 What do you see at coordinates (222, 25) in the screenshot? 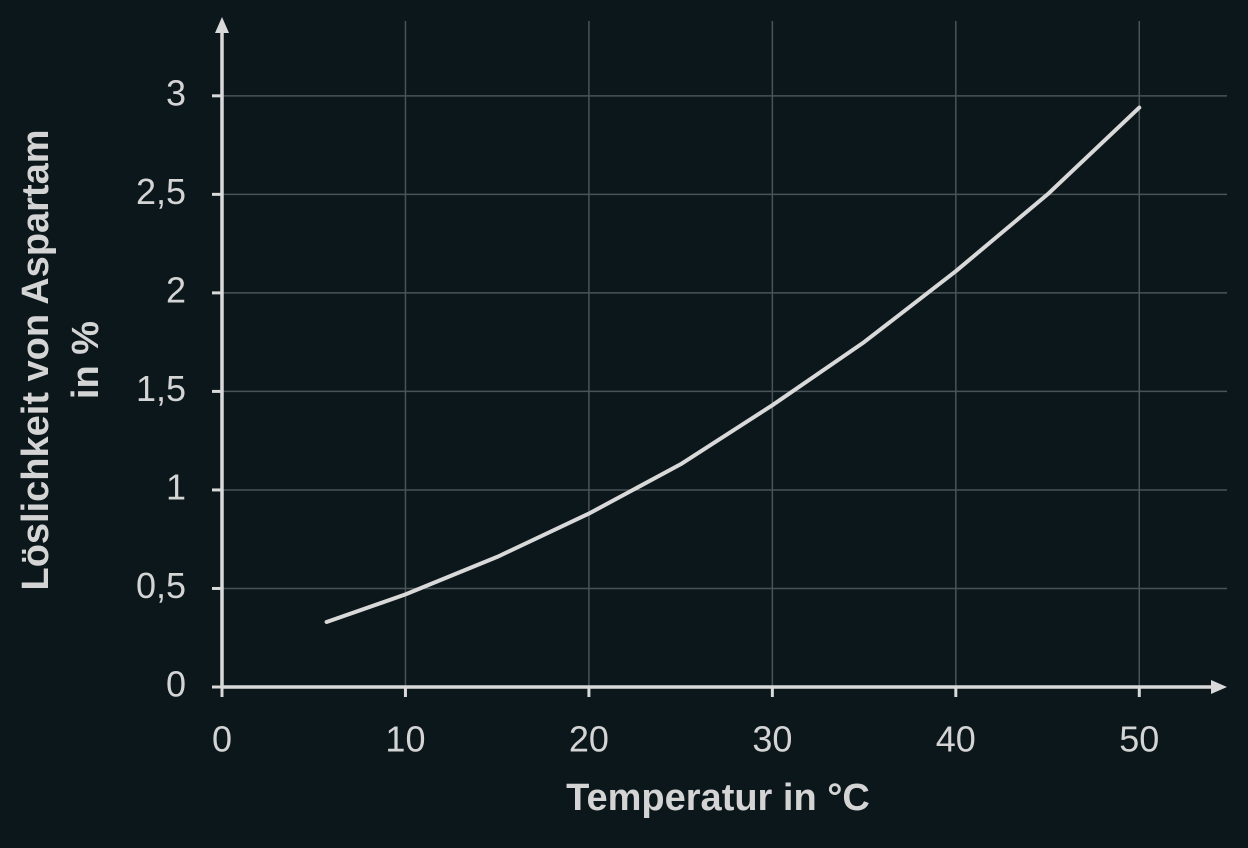
I see `y-axis-arrow` at bounding box center [222, 25].